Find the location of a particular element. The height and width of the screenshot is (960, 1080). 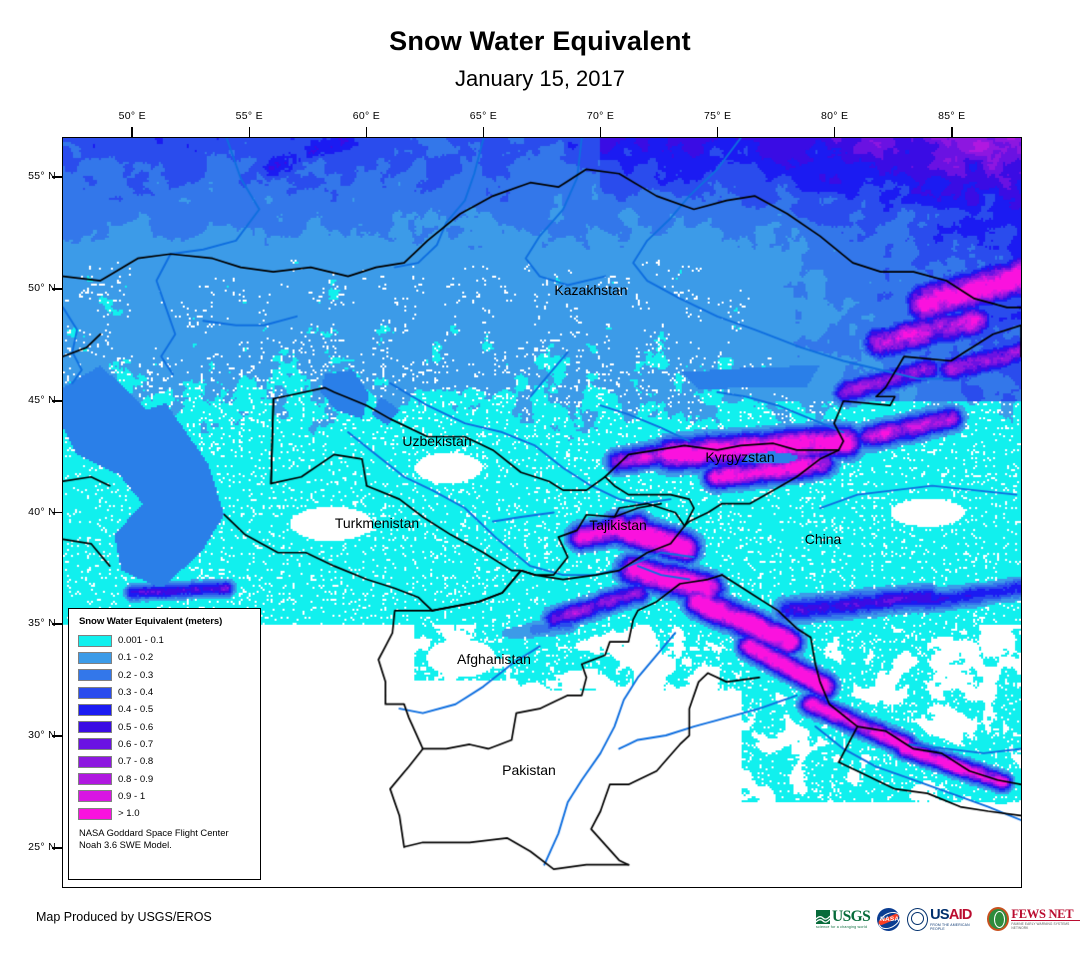

legend-row: 0.001 - 0.1 is located at coordinates (165, 640).